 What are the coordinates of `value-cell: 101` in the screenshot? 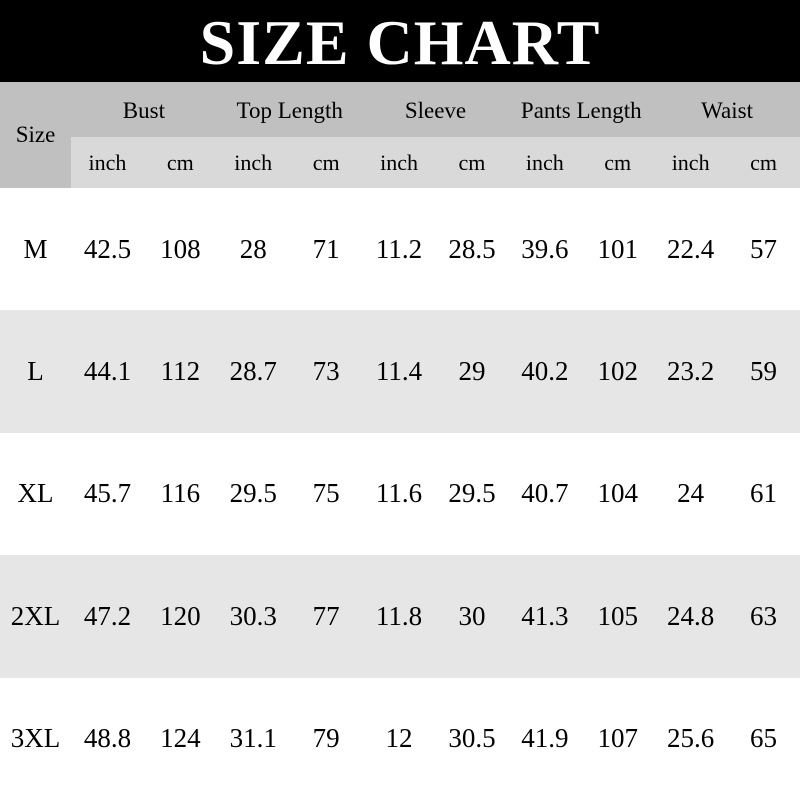 It's located at (617, 248).